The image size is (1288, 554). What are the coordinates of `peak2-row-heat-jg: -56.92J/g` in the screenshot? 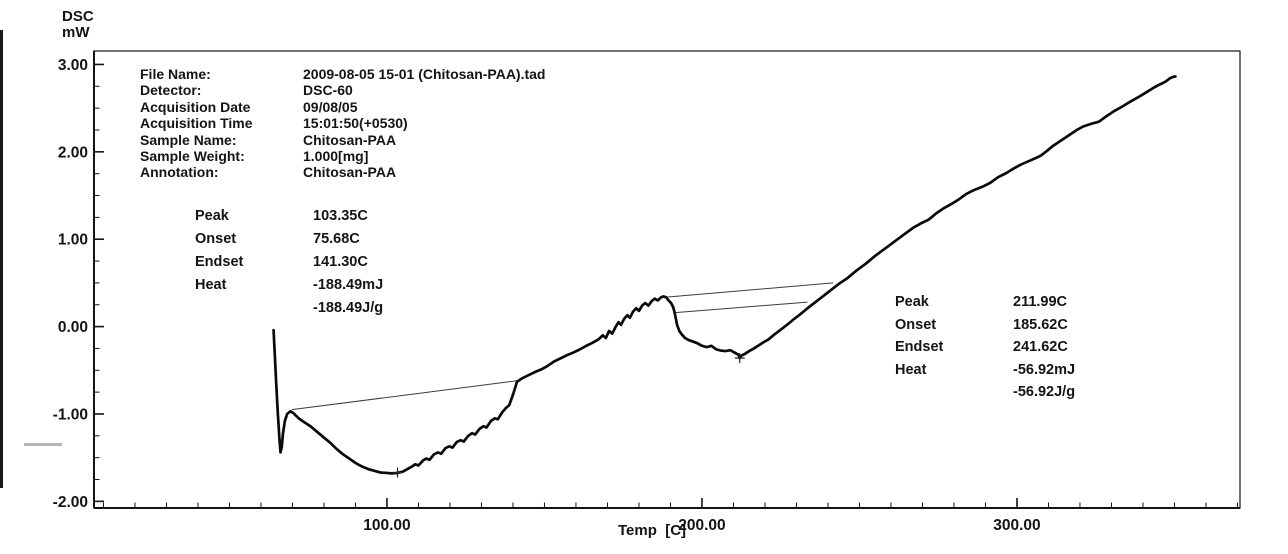 It's located at (985, 392).